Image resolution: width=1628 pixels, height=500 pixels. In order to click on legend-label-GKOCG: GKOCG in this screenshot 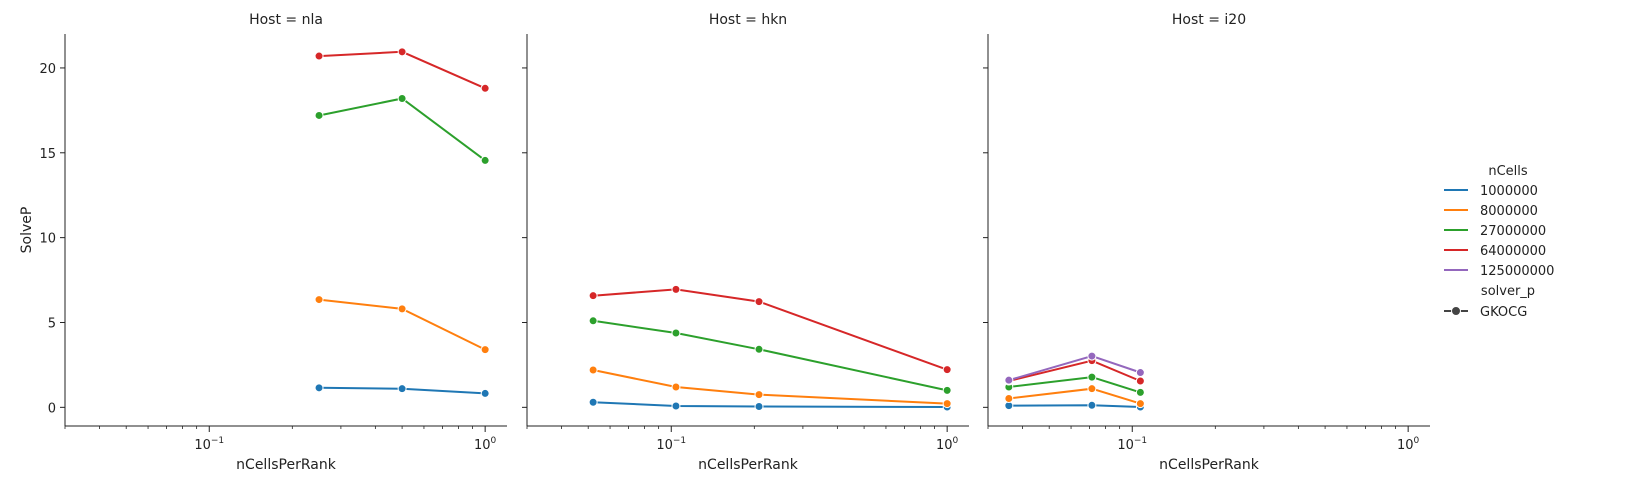, I will do `click(1503, 312)`.